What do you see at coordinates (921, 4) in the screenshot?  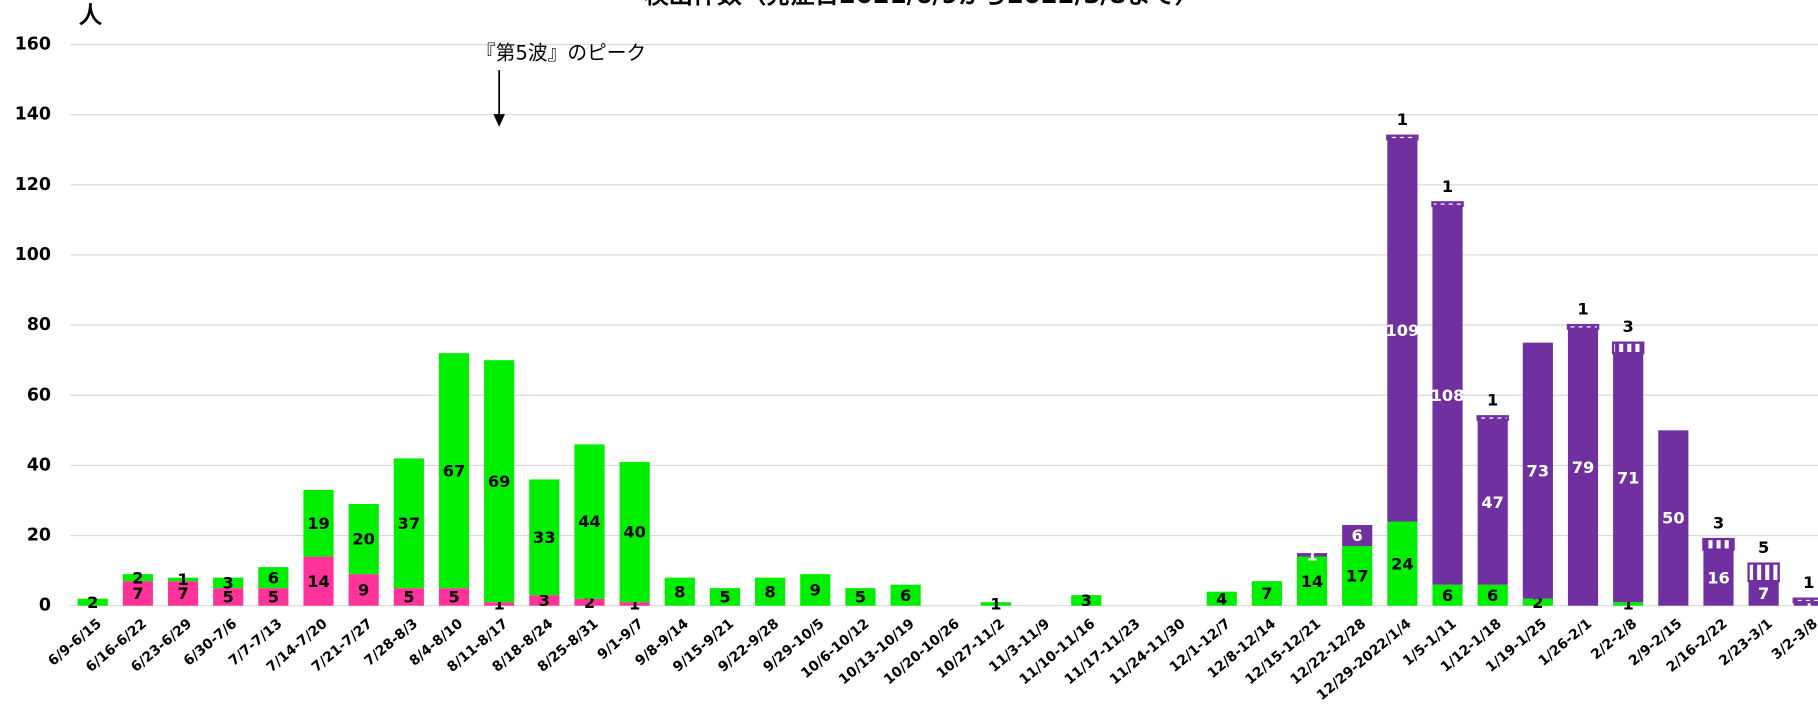 I see `chart-title: 検出件数（発症日2021/6/9から2022/3/8まで）` at bounding box center [921, 4].